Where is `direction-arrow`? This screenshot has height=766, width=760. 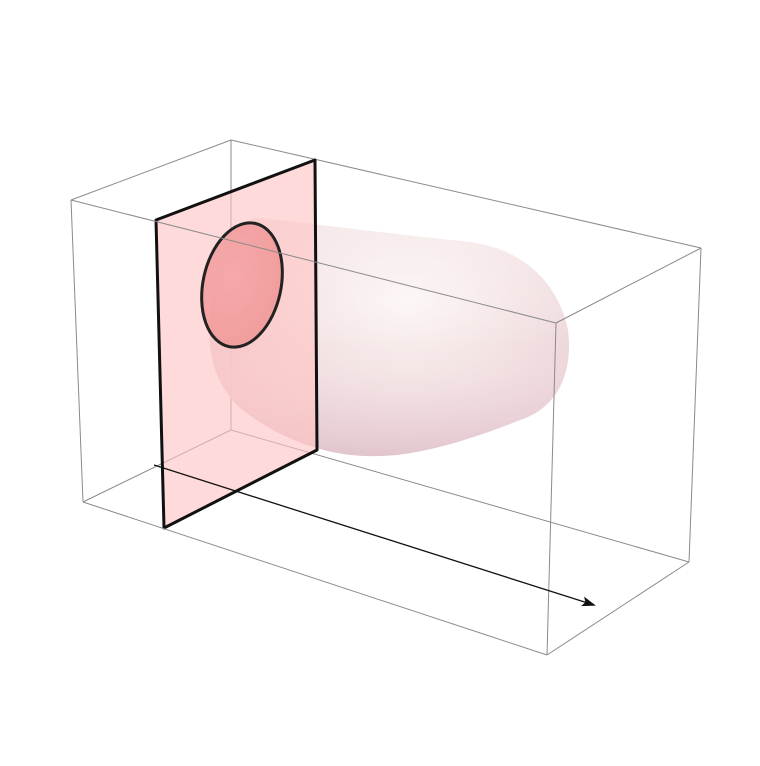 direction-arrow is located at coordinates (374, 535).